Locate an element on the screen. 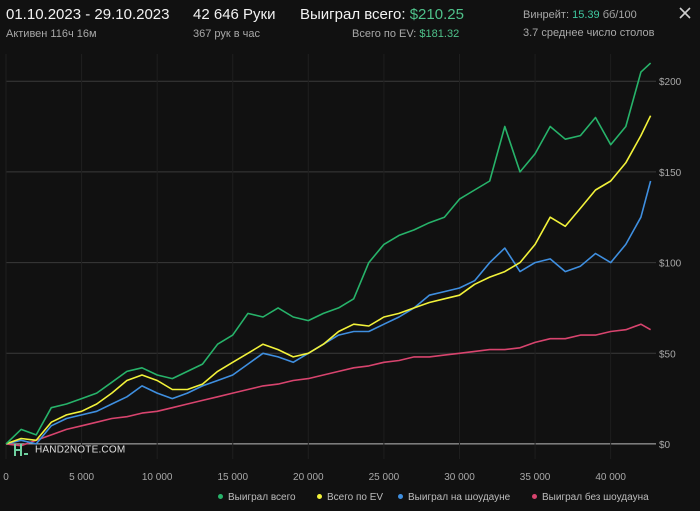 The image size is (700, 511). ev-total: Всего по EV: $181.32 is located at coordinates (405, 34).